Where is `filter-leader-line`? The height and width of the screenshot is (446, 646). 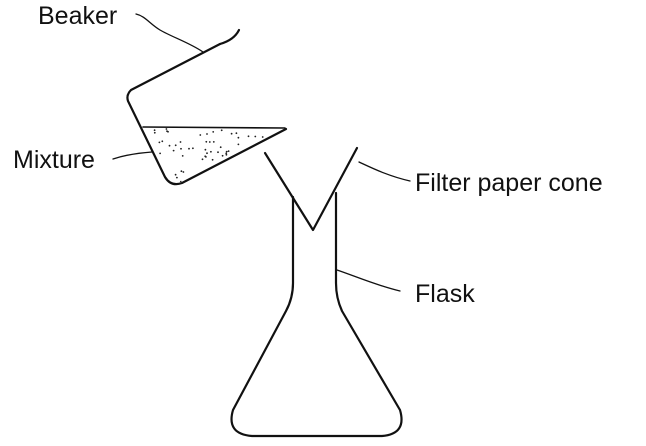
filter-leader-line is located at coordinates (384, 171).